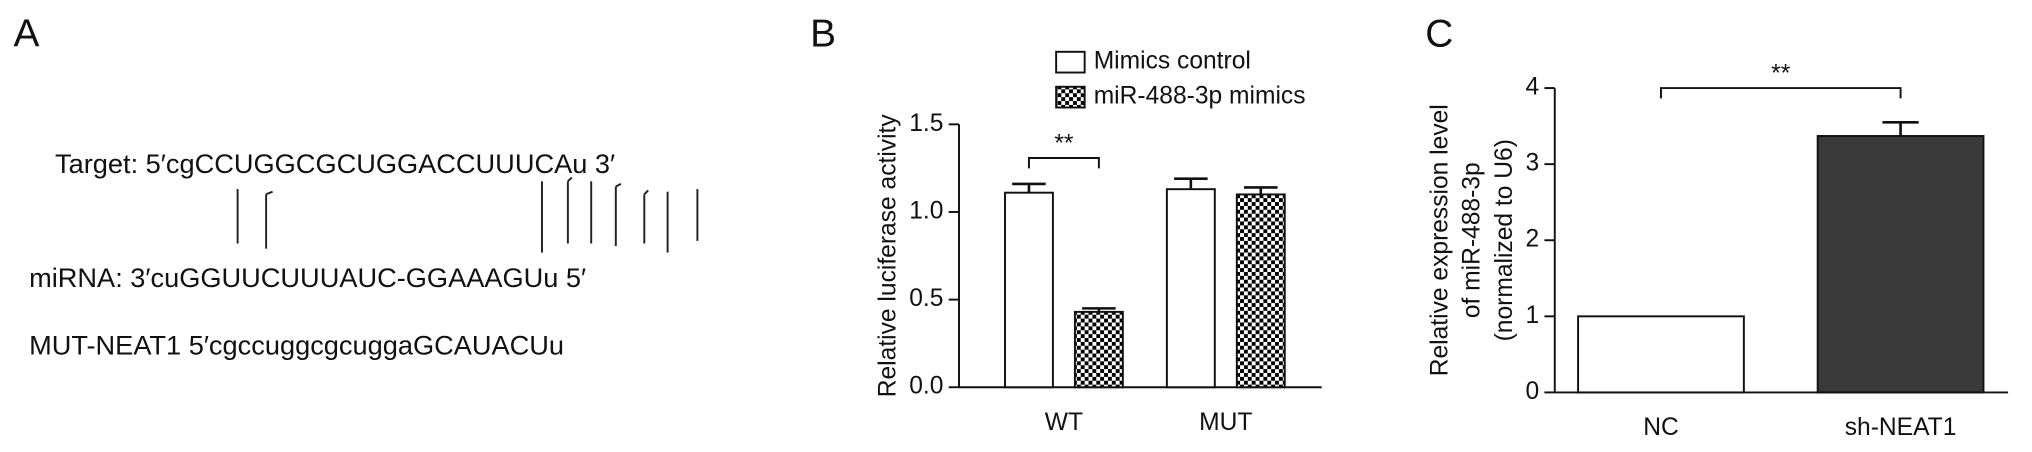  Describe the element at coordinates (27, 34) in the screenshot. I see `panel-label: A` at that location.